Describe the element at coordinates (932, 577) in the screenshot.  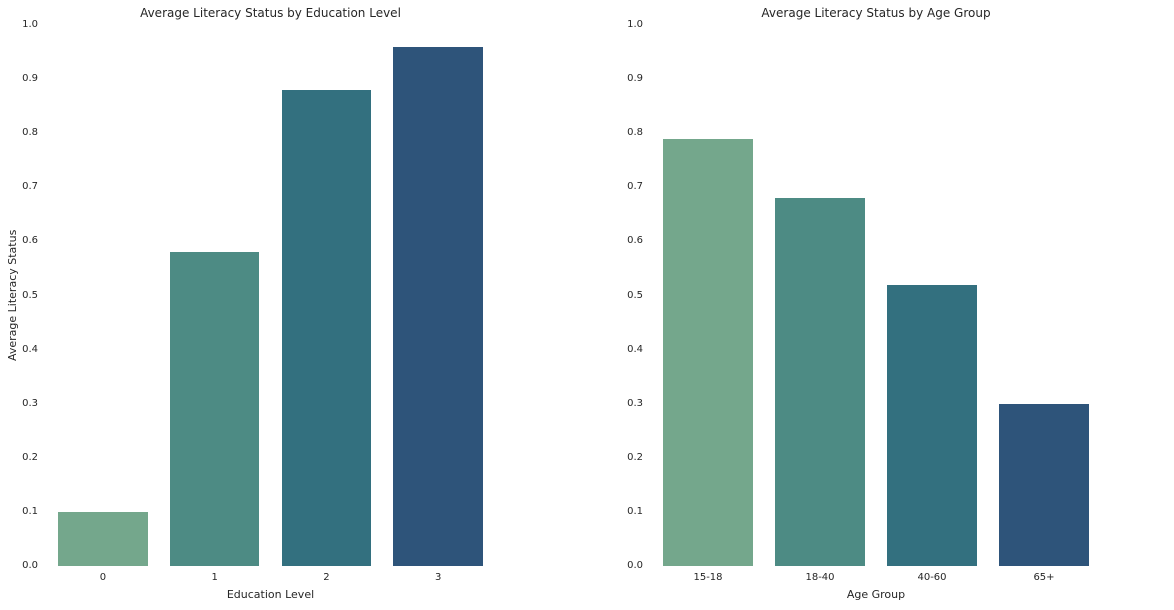
I see `x-tick-label: 40-60` at that location.